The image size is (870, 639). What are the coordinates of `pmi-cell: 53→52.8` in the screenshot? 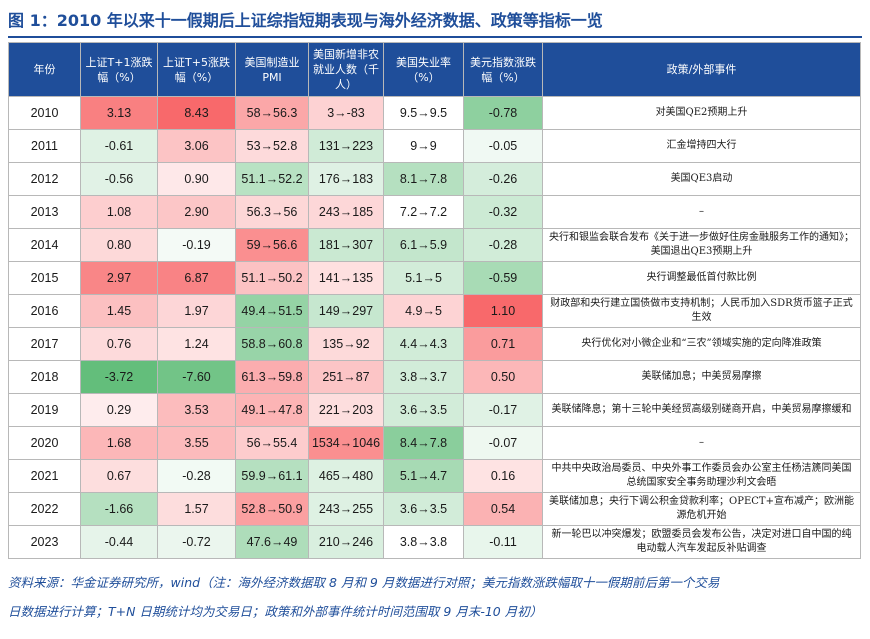 It's located at (272, 146).